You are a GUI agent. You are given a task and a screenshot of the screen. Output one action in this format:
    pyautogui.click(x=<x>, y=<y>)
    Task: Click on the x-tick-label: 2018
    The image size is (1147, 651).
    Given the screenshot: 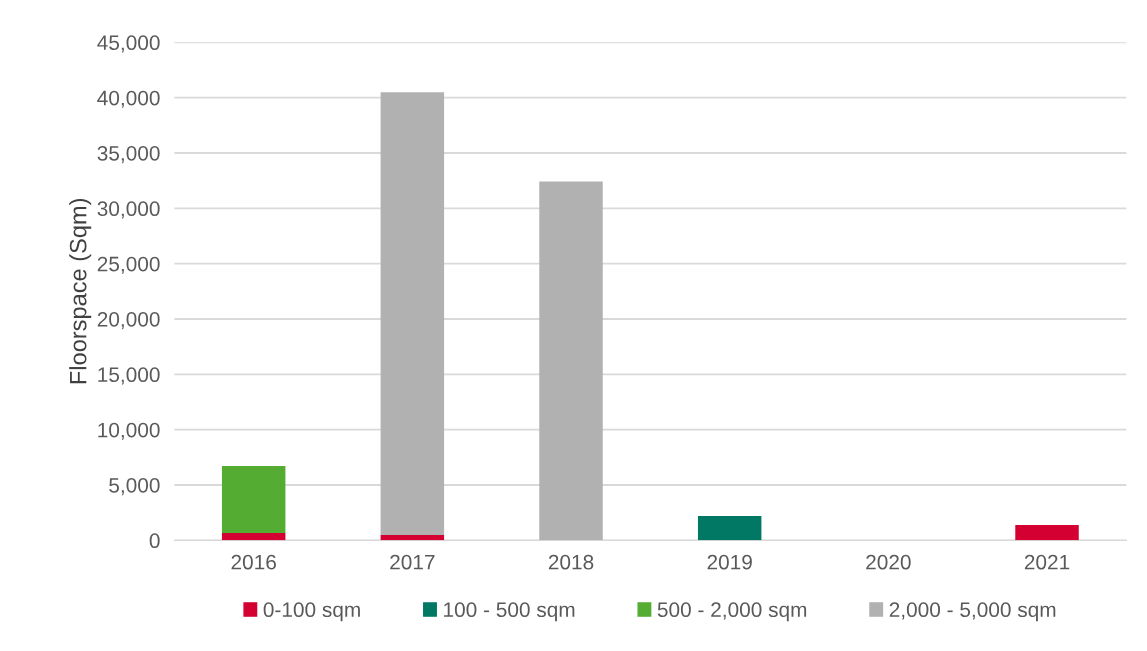 What is the action you would take?
    pyautogui.click(x=571, y=562)
    